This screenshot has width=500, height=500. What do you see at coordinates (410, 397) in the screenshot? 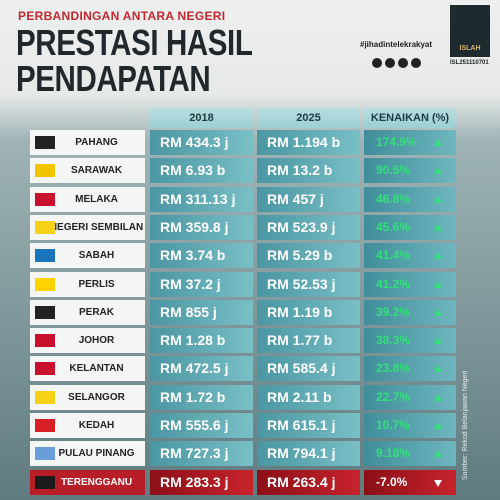
I see `increase: 22.7%` at bounding box center [410, 397].